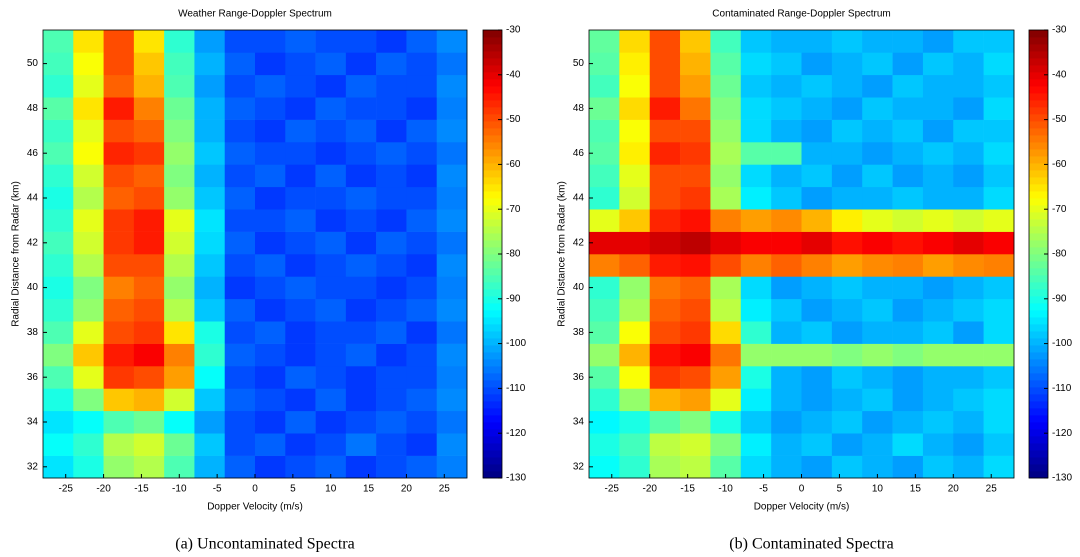  What do you see at coordinates (255, 489) in the screenshot?
I see `x-tick-label: 0` at bounding box center [255, 489].